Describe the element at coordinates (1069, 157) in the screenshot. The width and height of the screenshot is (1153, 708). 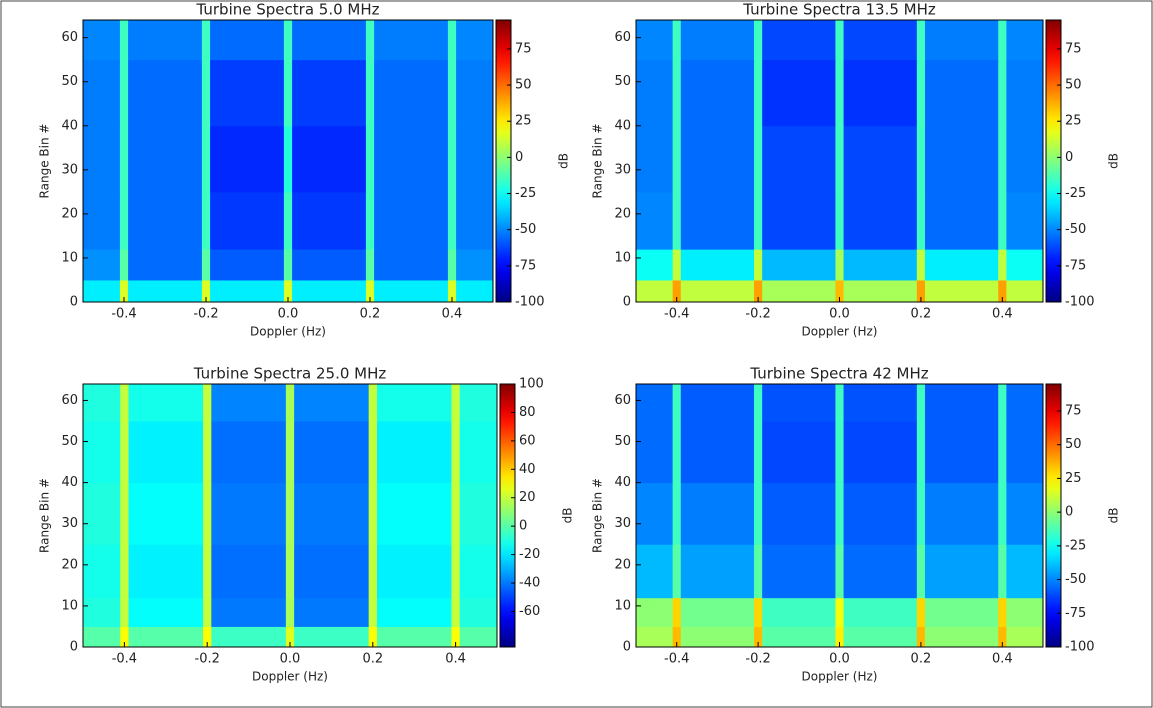
I see `colorbar-tick-label: 0` at that location.